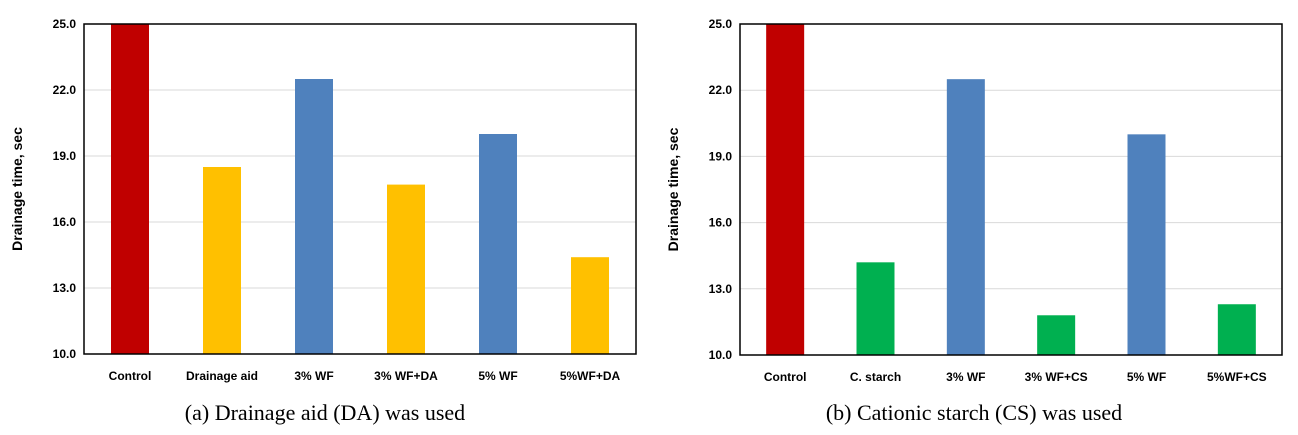 The width and height of the screenshot is (1298, 435). I want to click on bar-c-starch, so click(875, 308).